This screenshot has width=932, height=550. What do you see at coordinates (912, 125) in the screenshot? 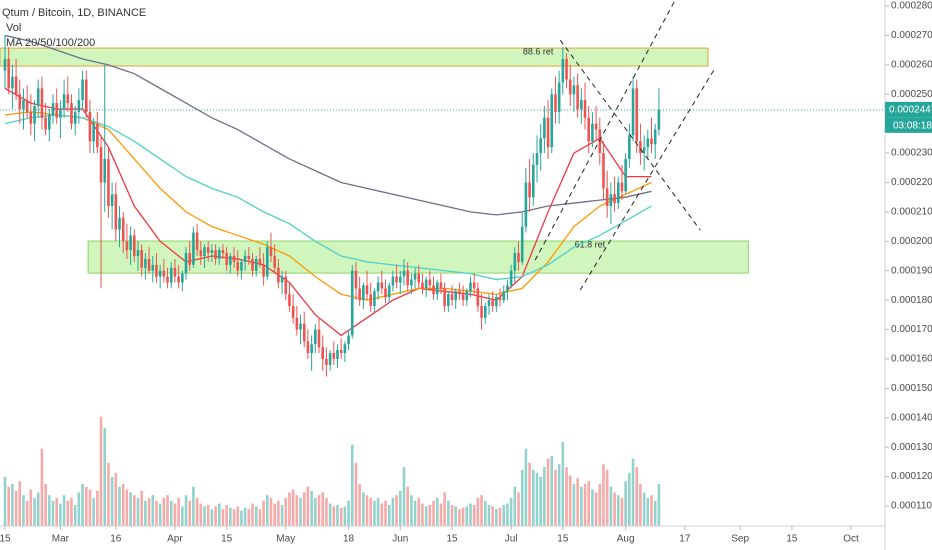
I see `countdown-label: 03:08:18` at bounding box center [912, 125].